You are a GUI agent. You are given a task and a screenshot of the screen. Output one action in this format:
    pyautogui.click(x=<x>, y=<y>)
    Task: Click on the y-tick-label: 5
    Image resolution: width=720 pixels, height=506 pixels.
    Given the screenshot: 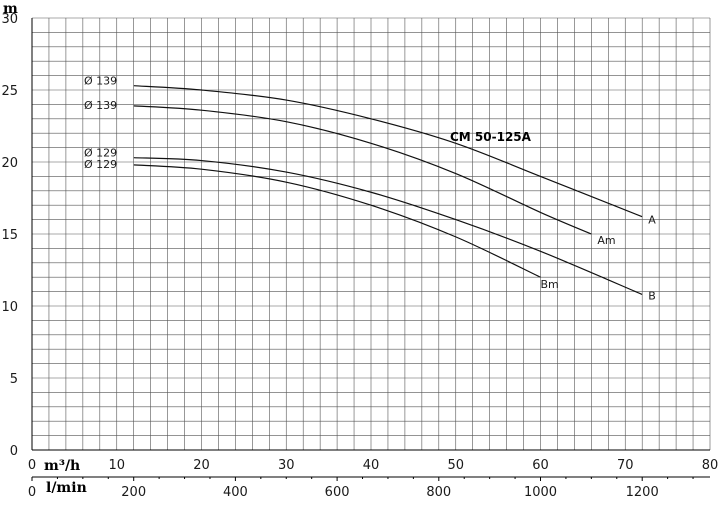 What is the action you would take?
    pyautogui.click(x=14, y=379)
    